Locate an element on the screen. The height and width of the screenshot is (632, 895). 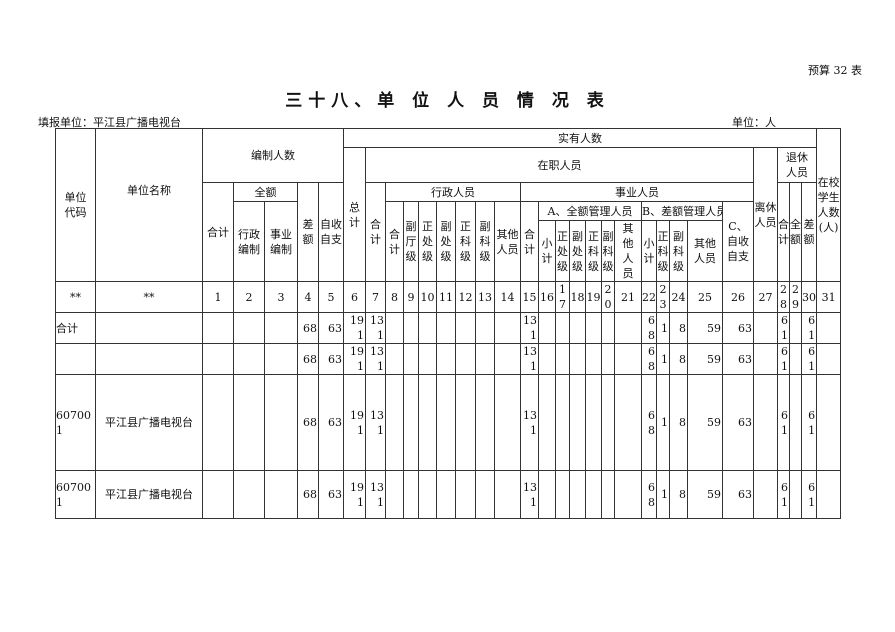
column-number: 30 is located at coordinates (809, 297).